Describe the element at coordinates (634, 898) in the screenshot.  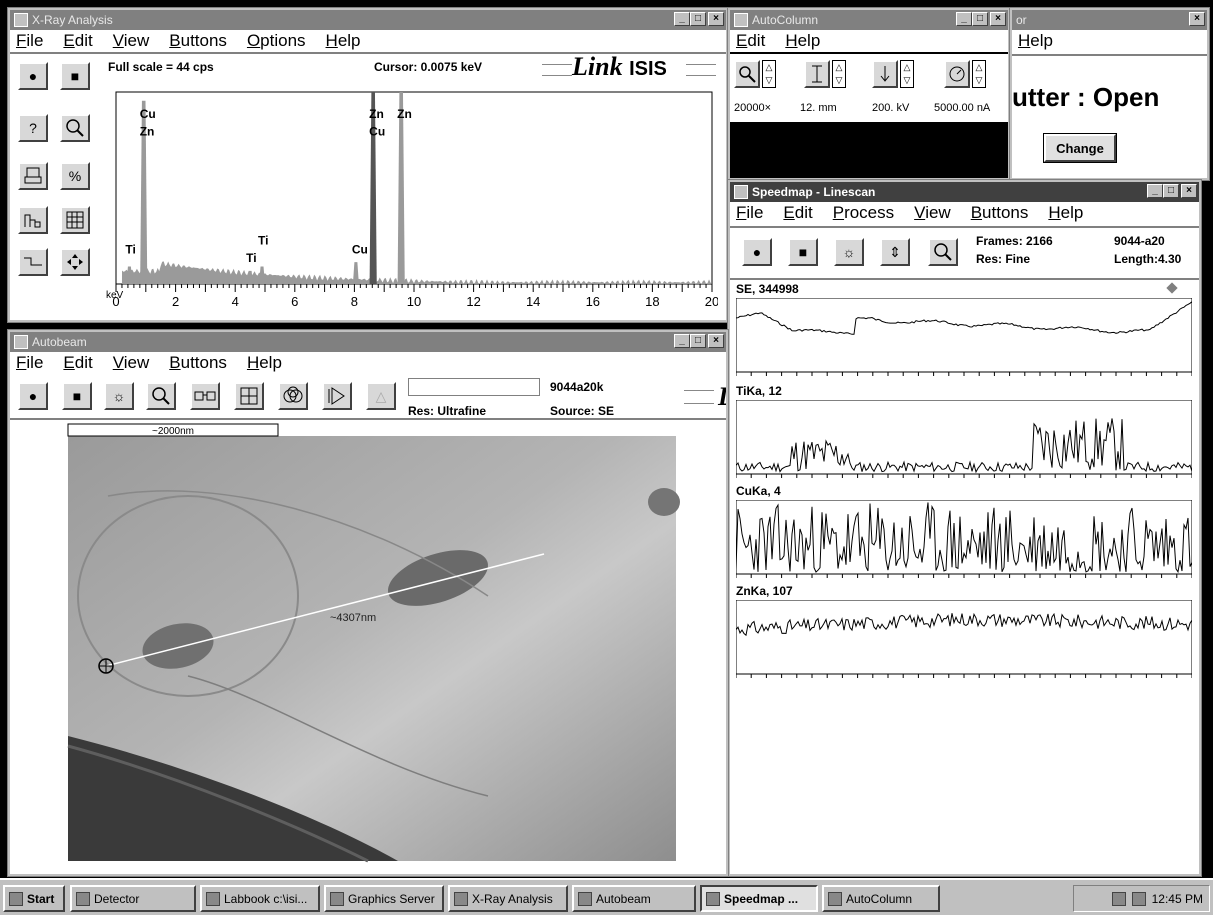
I see `taskbar-item-autobeam: Autobeam` at that location.